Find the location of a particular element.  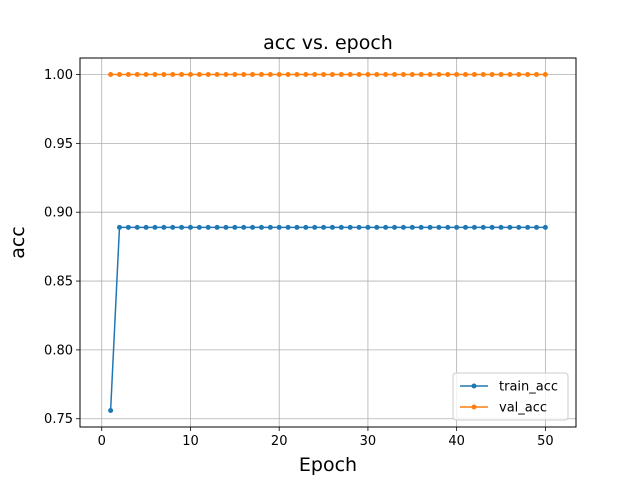

chart-title: acc vs. epoch is located at coordinates (328, 43).